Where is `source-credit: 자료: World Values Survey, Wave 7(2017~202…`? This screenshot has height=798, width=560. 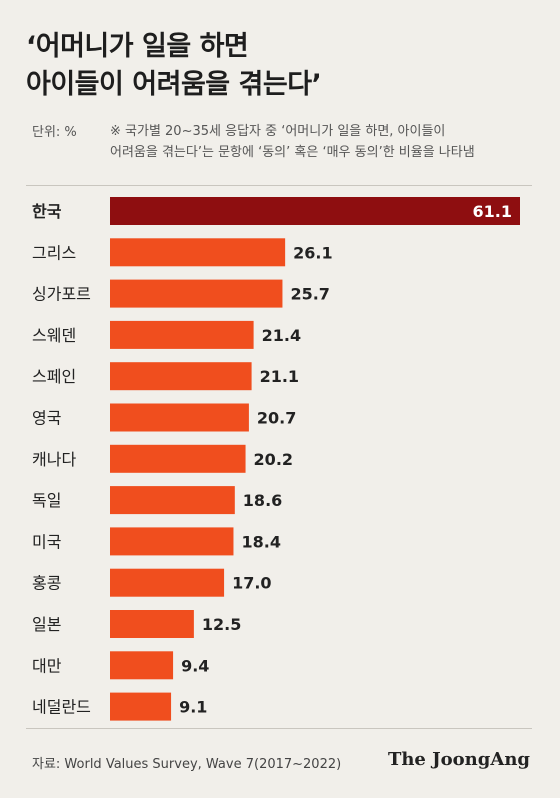
source-credit: 자료: World Values Survey, Wave 7(2017~202… is located at coordinates (187, 764).